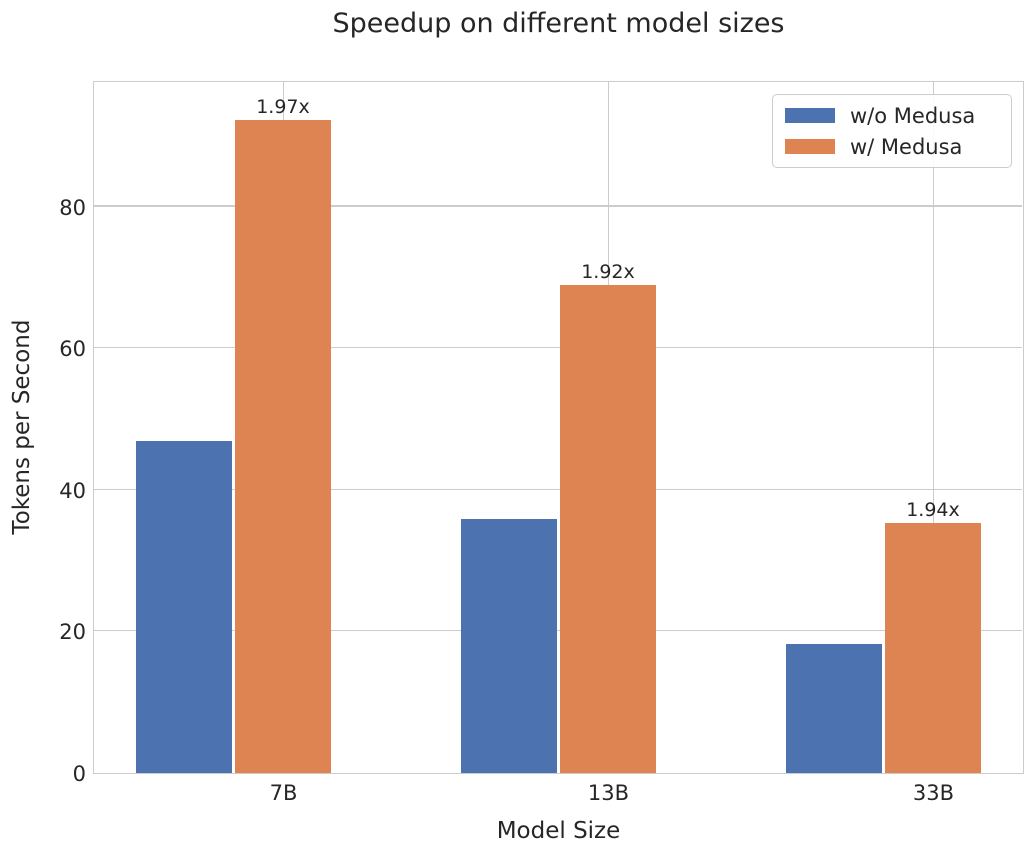 This screenshot has width=1033, height=861. What do you see at coordinates (509, 645) in the screenshot?
I see `bar-w-o-medusa-13b` at bounding box center [509, 645].